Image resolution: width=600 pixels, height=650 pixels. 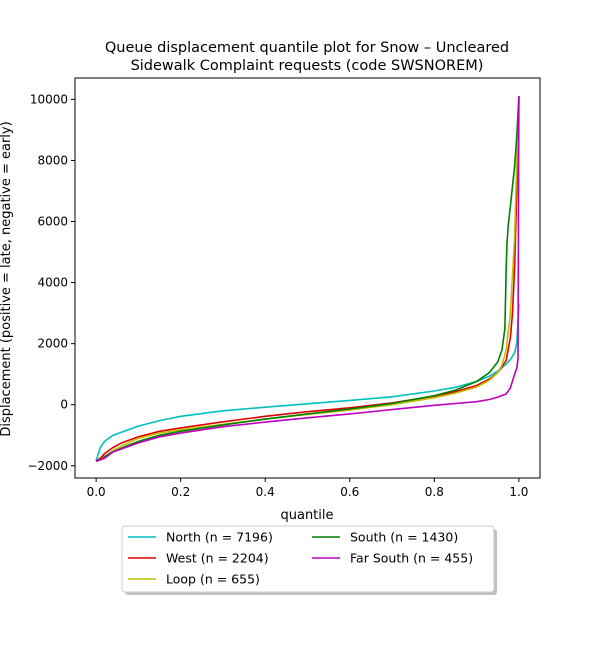 I want to click on x-axis-label: quantile, so click(x=306, y=515).